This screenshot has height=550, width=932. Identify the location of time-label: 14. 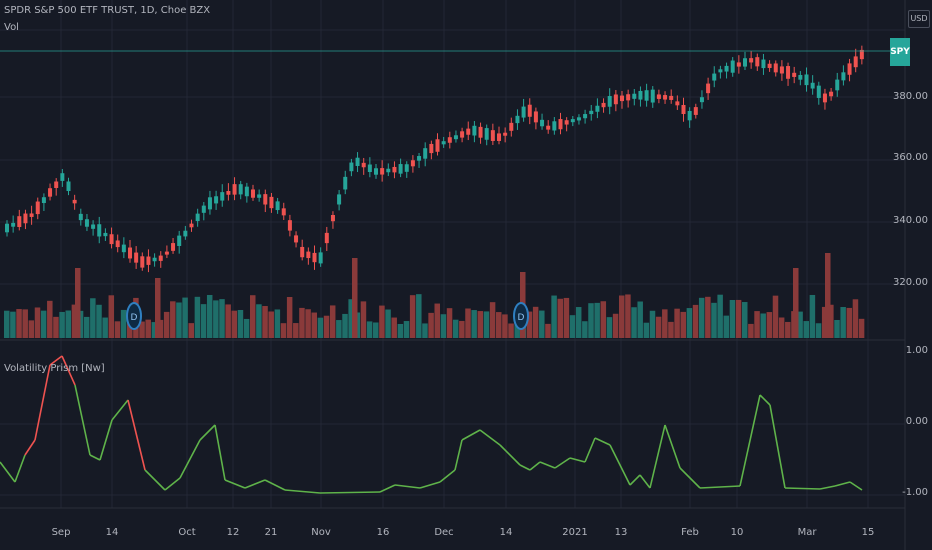
(112, 532).